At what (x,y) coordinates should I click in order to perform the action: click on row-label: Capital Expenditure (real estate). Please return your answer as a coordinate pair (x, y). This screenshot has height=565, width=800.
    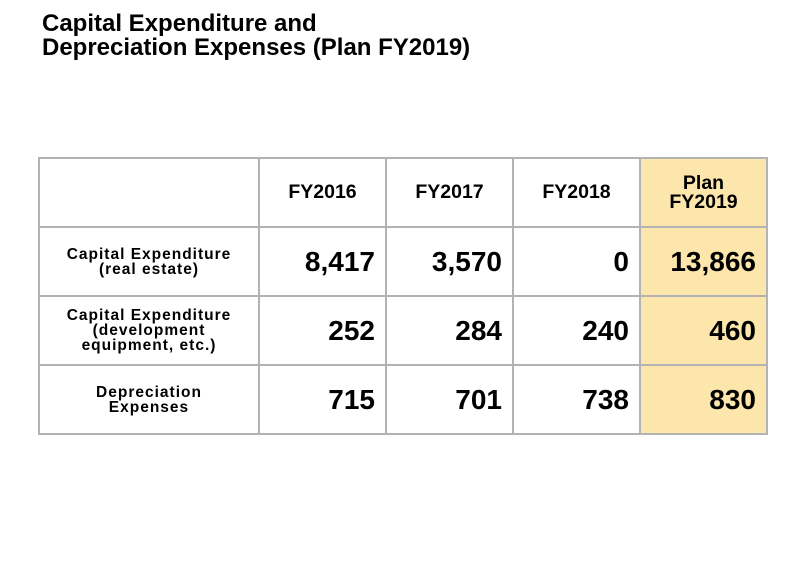
    Looking at the image, I should click on (149, 261).